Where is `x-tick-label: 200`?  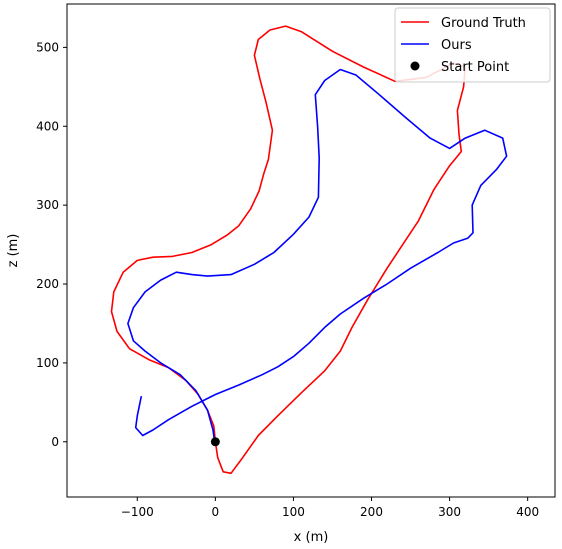 x-tick-label: 200 is located at coordinates (371, 512).